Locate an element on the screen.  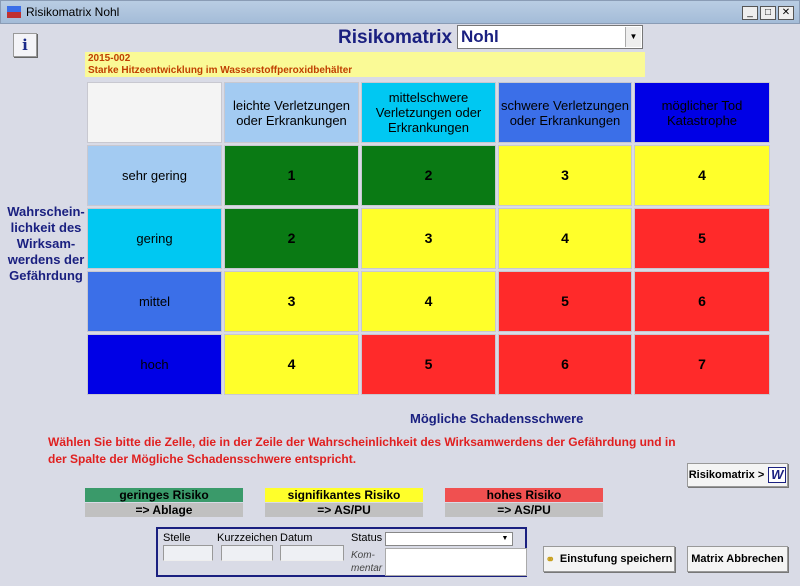
status-select: ▼ is located at coordinates (449, 539).